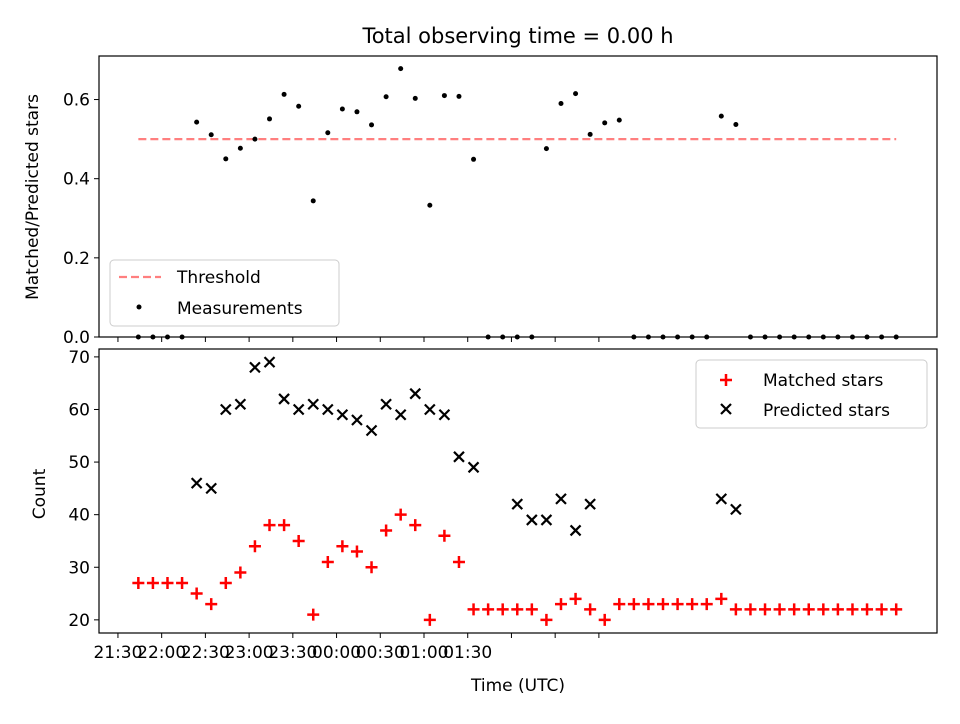 Image resolution: width=960 pixels, height=724 pixels. Describe the element at coordinates (79, 463) in the screenshot. I see `count-y-tick-label: 50` at that location.